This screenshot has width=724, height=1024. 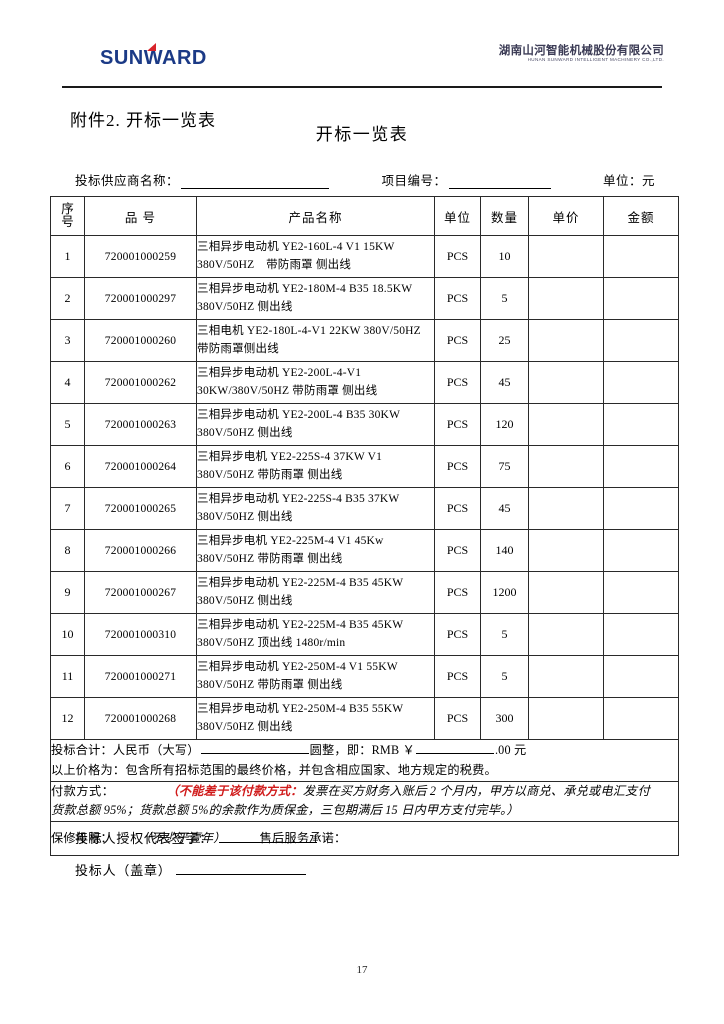 What do you see at coordinates (287, 390) in the screenshot?
I see `product-name-line2: 30KW/380V/50HZ 带防雨罩 侧出线` at bounding box center [287, 390].